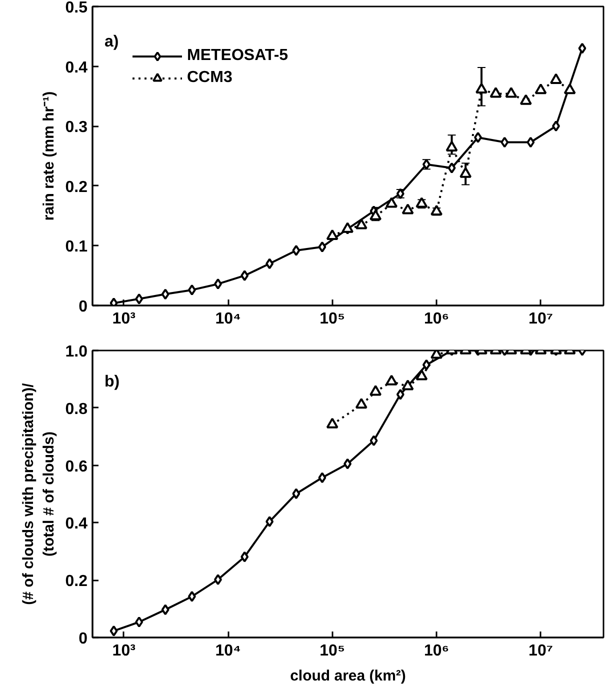  Describe the element at coordinates (76, 467) in the screenshot. I see `y-tick-label: 0.6` at that location.